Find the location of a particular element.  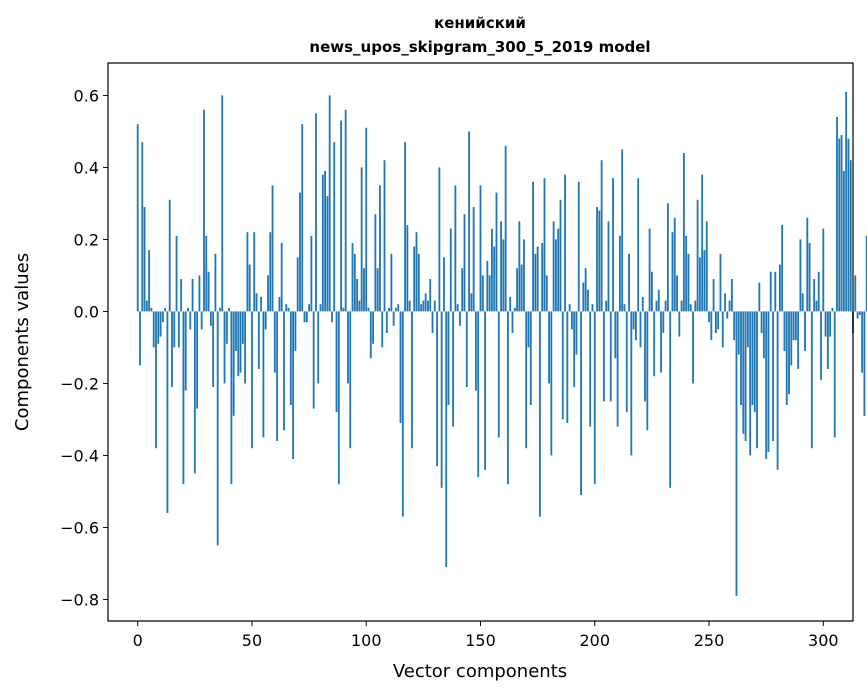

x-tick-label: 100 is located at coordinates (366, 640).